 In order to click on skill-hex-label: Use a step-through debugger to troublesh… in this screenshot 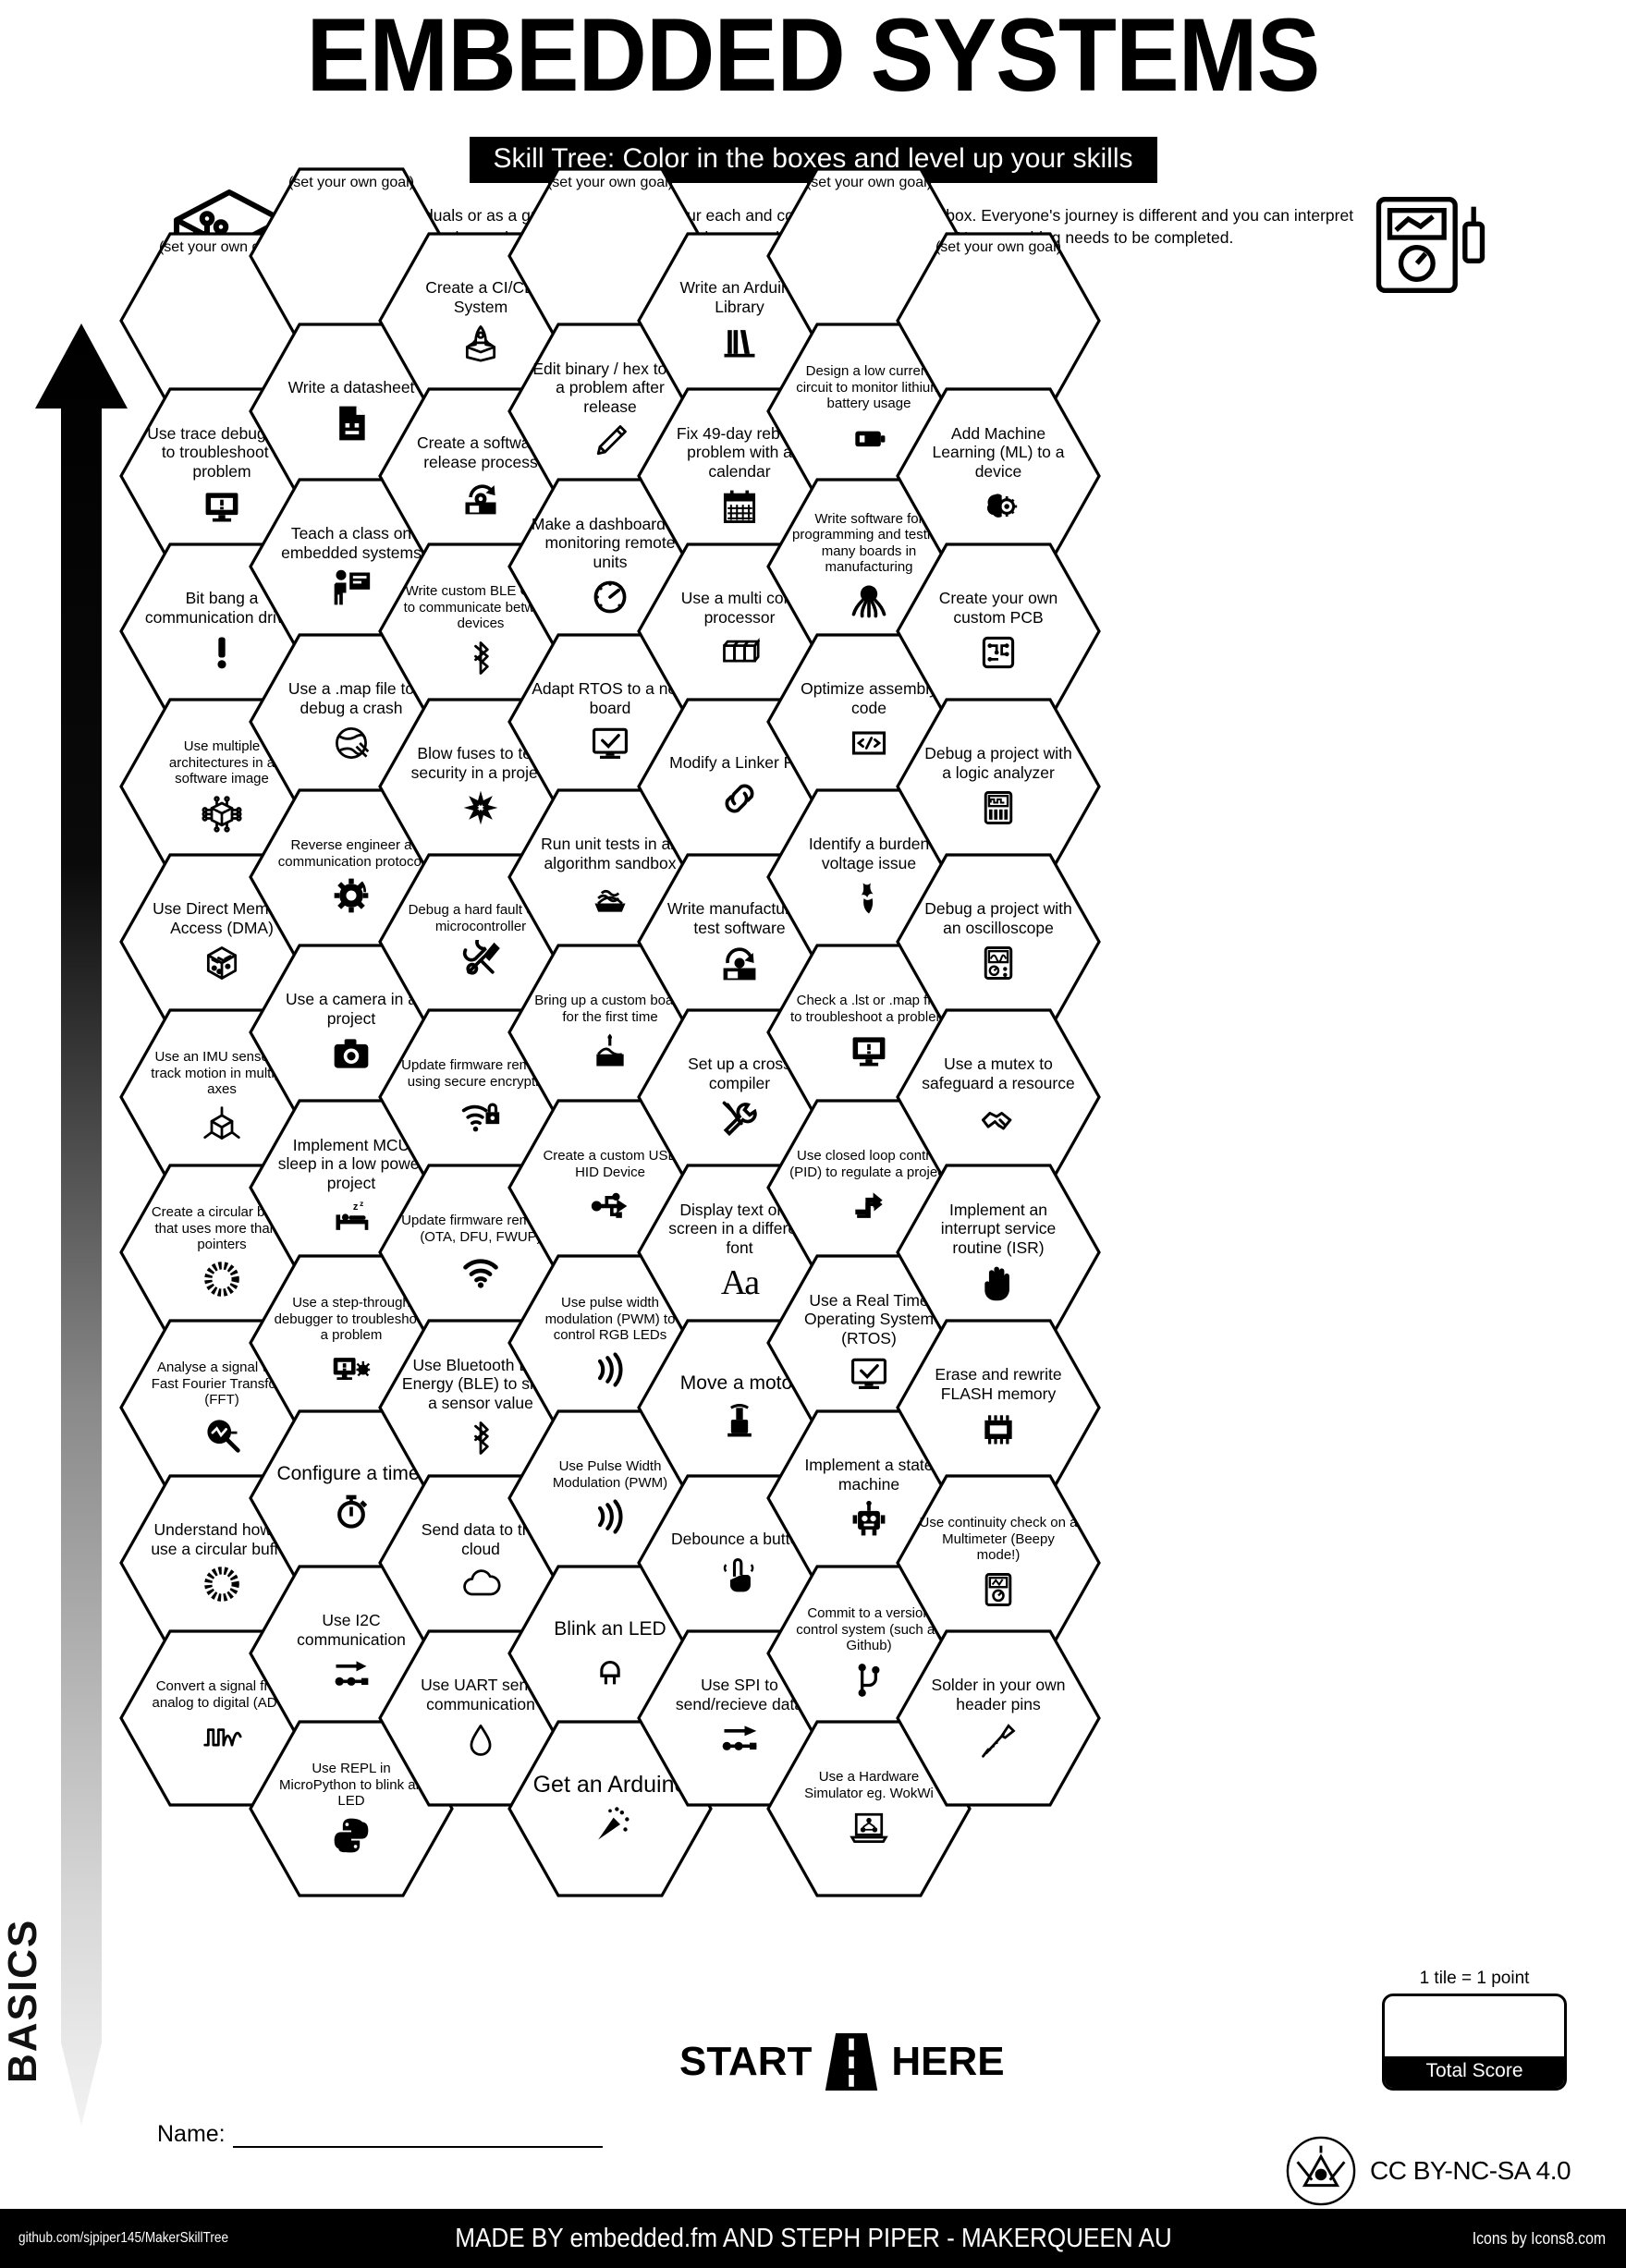, I will do `click(351, 1320)`.